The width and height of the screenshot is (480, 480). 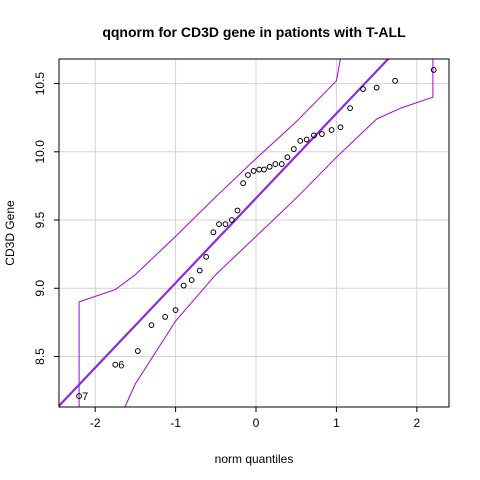 What do you see at coordinates (40, 219) in the screenshot?
I see `y-tick-label: 9.5` at bounding box center [40, 219].